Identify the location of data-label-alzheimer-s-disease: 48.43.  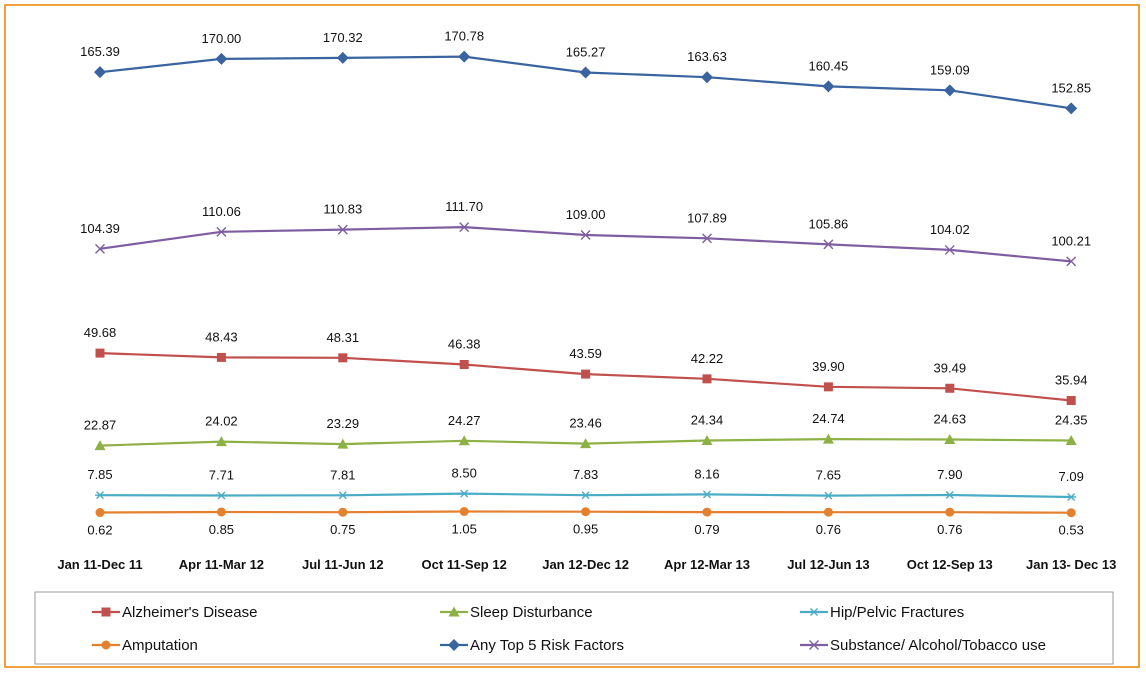
(221, 336).